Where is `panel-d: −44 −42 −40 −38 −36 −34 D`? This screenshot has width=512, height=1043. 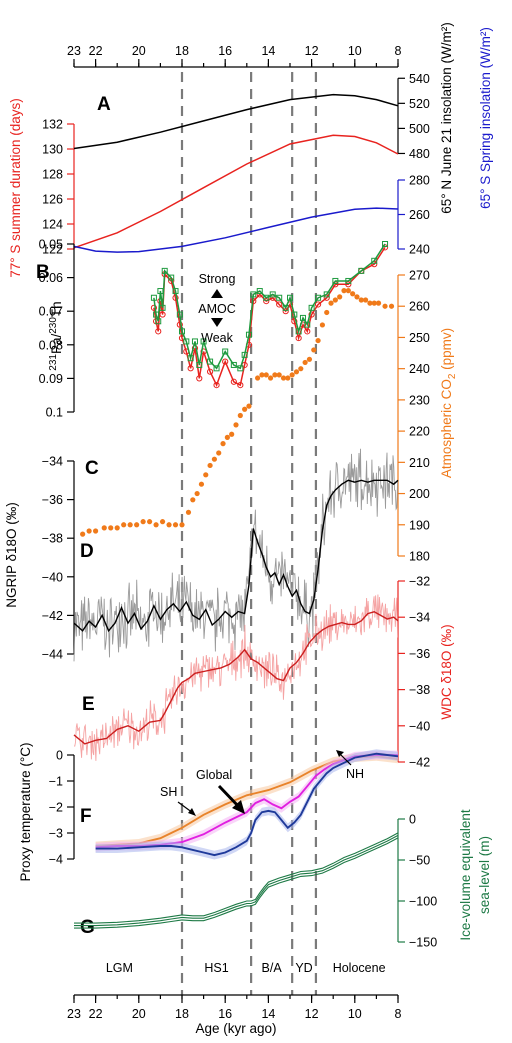
panel-d: −44 −42 −40 −38 −36 −34 D is located at coordinates (220, 555).